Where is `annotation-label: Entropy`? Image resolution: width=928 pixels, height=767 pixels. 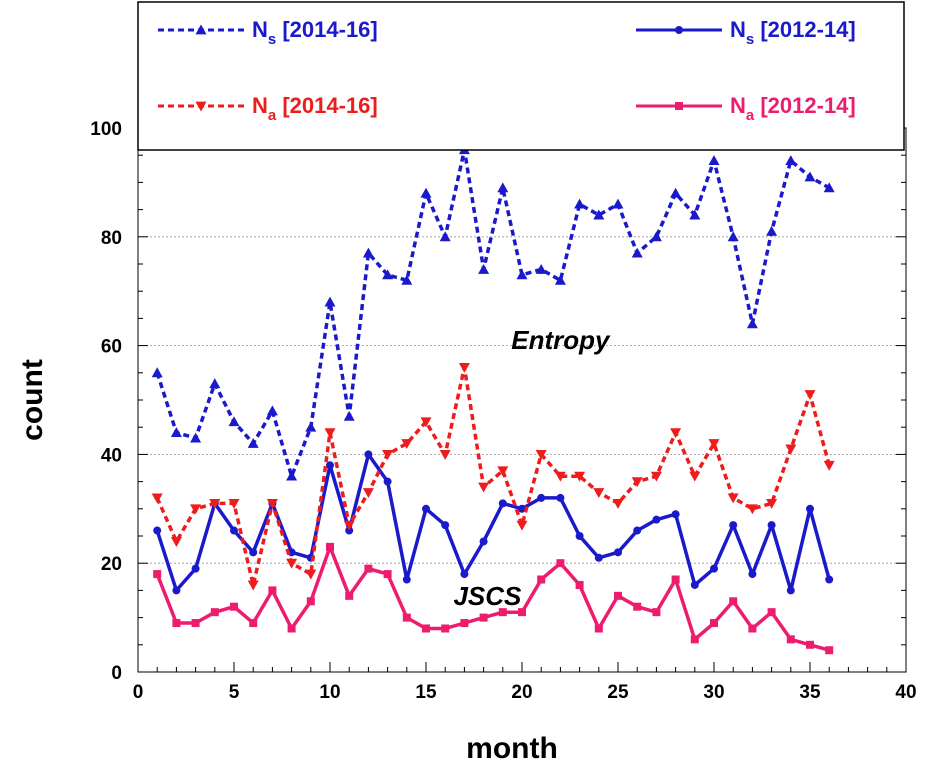
annotation-label: Entropy is located at coordinates (561, 340).